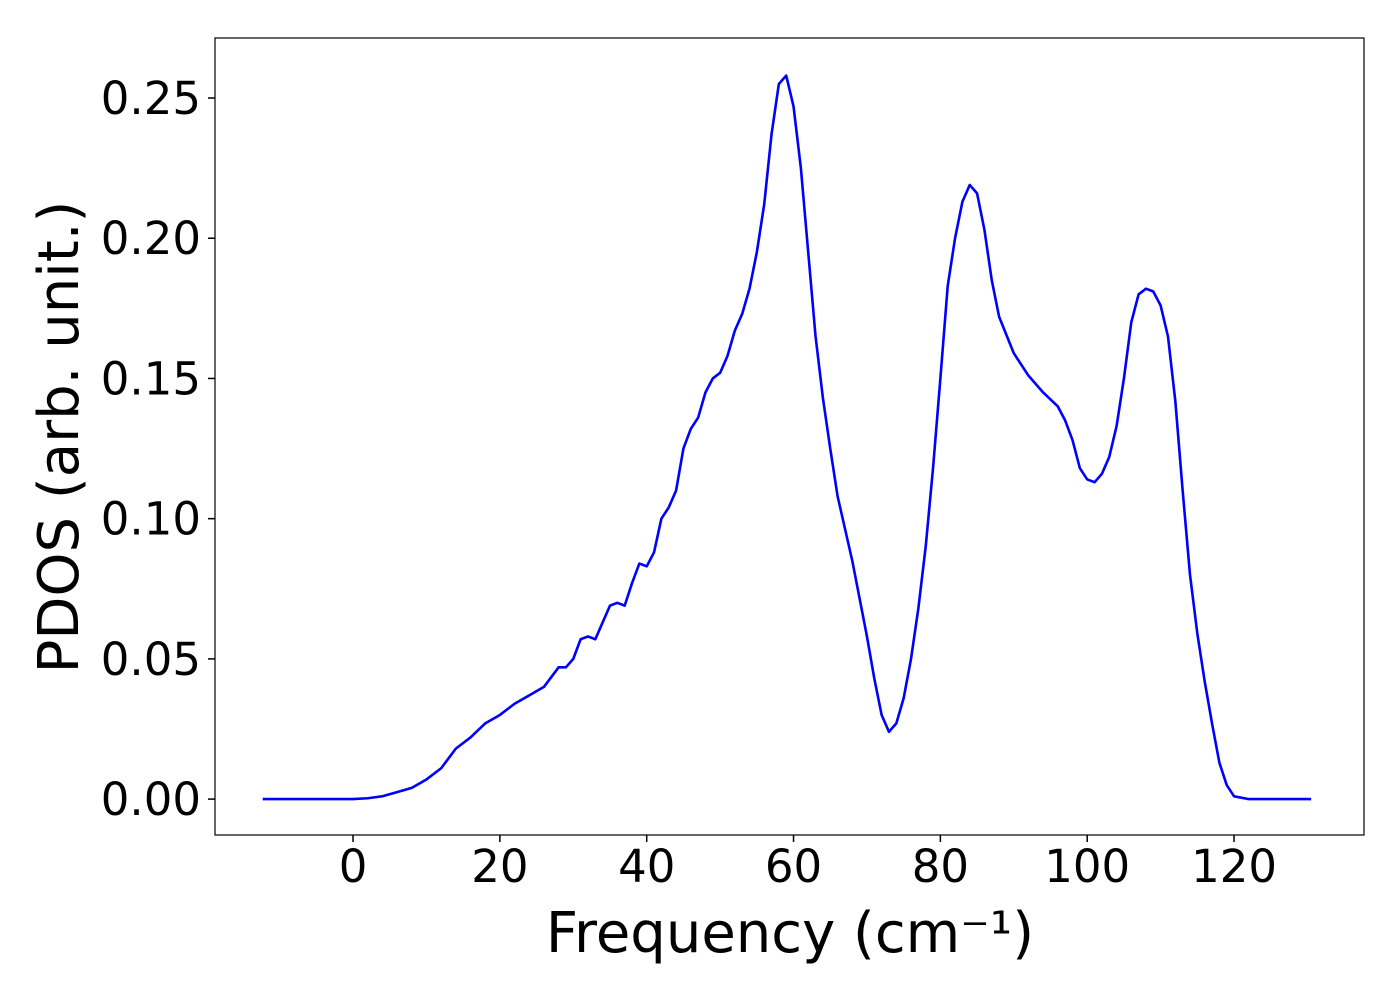  I want to click on y-tick-label: 0.00, so click(151, 799).